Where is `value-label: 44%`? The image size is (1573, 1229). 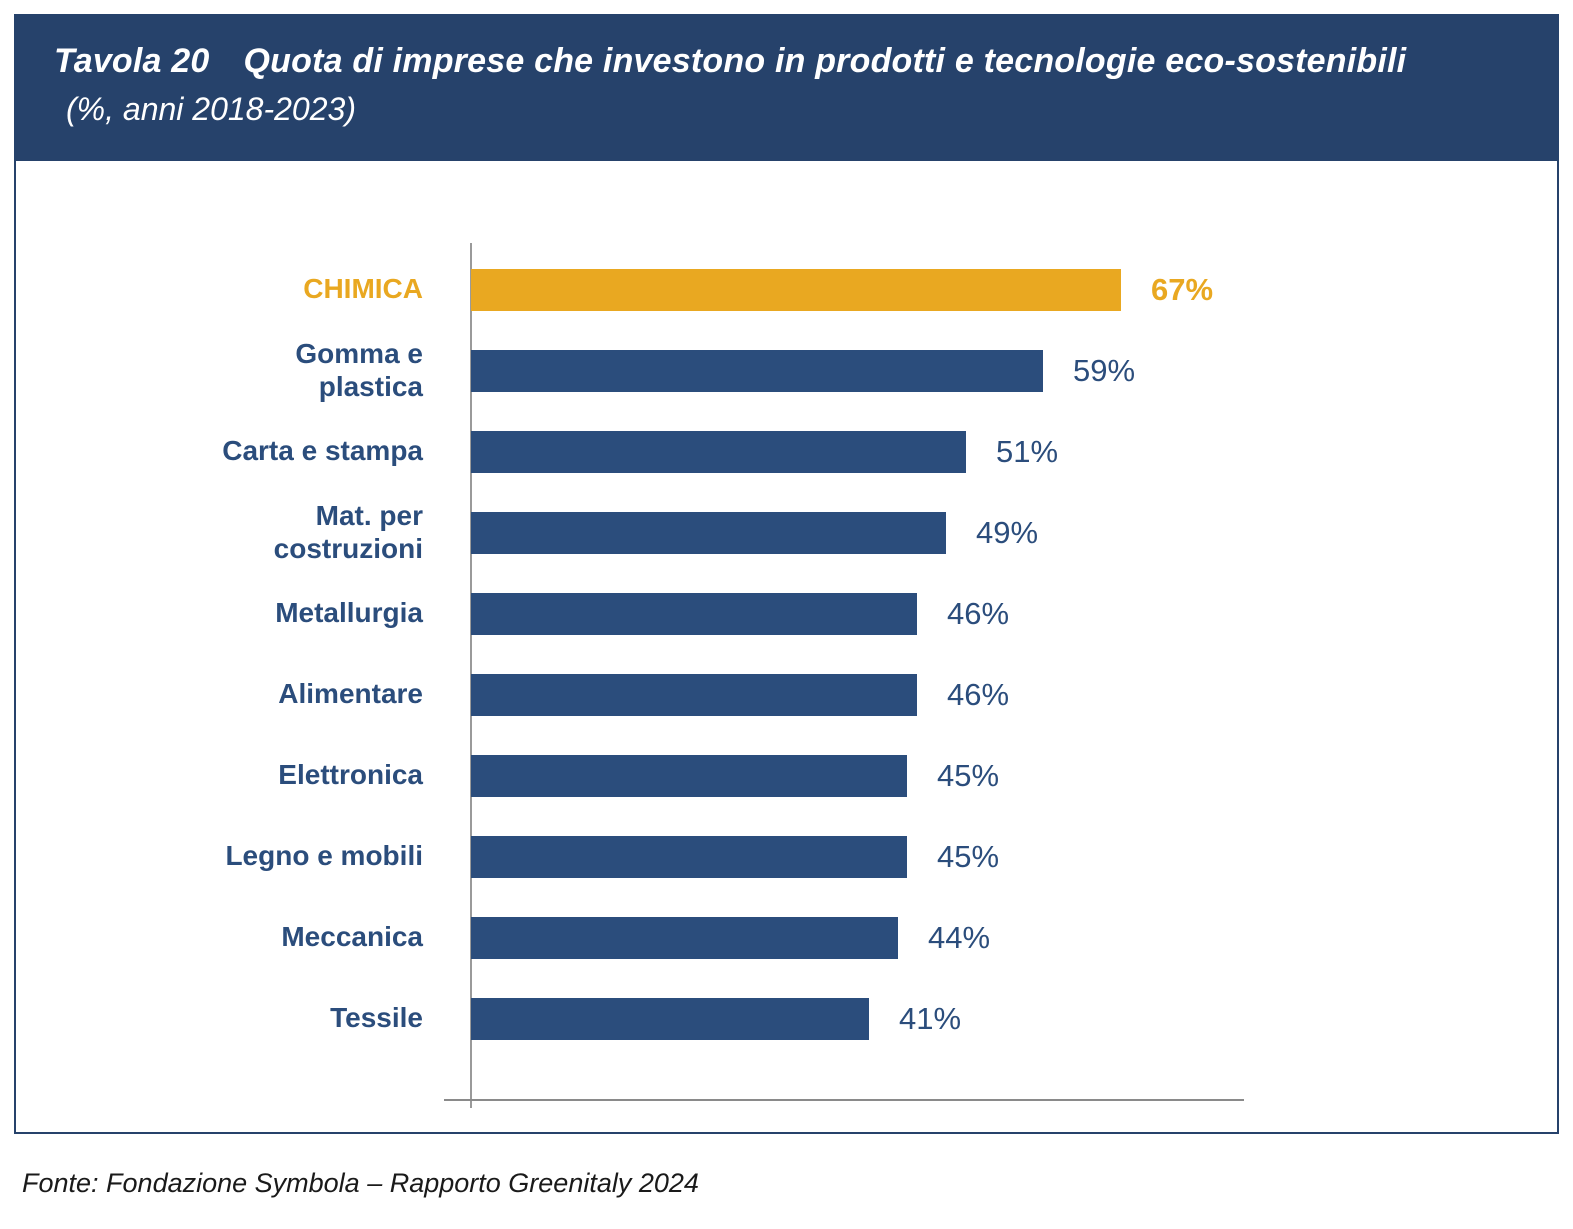 value-label: 44% is located at coordinates (959, 937).